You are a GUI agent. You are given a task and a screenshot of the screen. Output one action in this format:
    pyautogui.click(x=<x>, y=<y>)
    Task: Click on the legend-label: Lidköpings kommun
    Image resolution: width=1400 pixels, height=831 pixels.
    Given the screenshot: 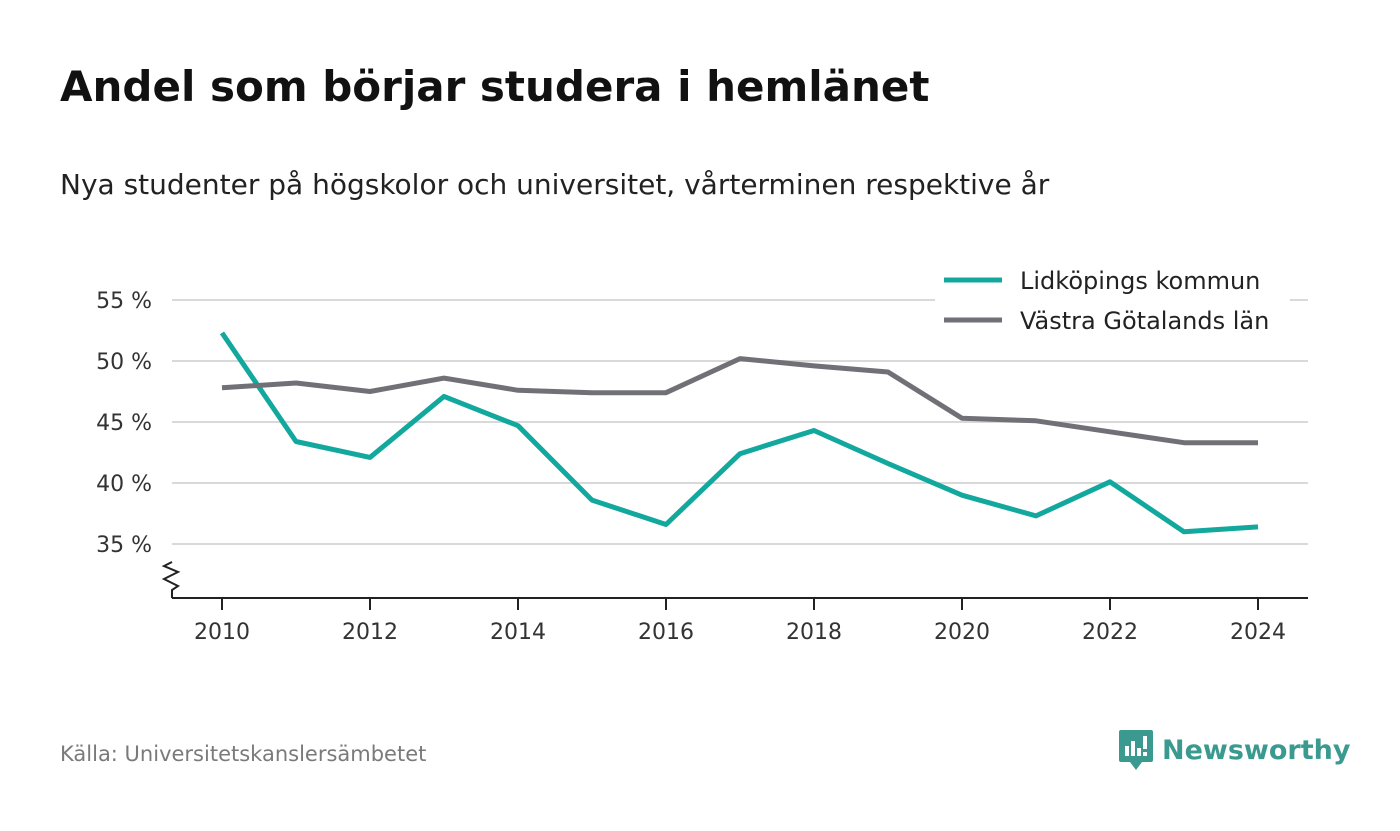 What is the action you would take?
    pyautogui.click(x=1140, y=281)
    